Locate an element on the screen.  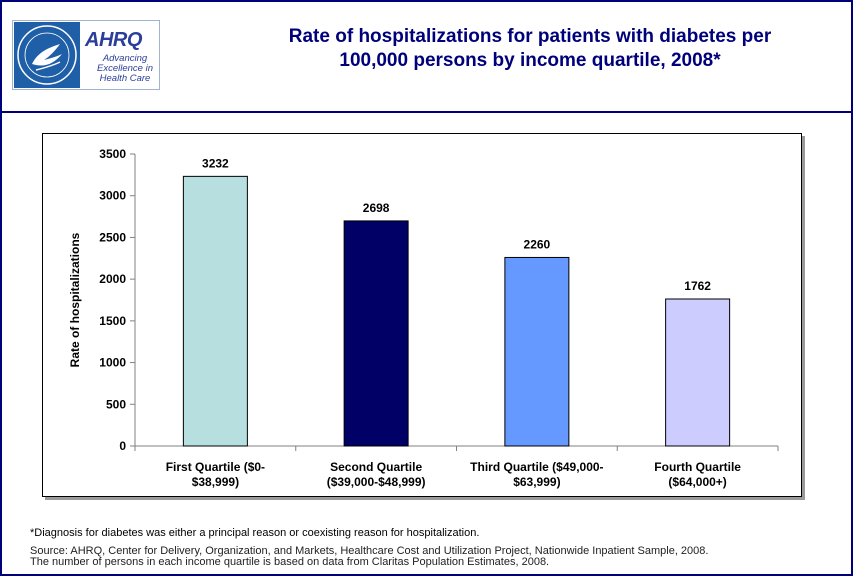
ahrq-logo: AHRQ Advancing Excellence in Health Care is located at coordinates (86, 55).